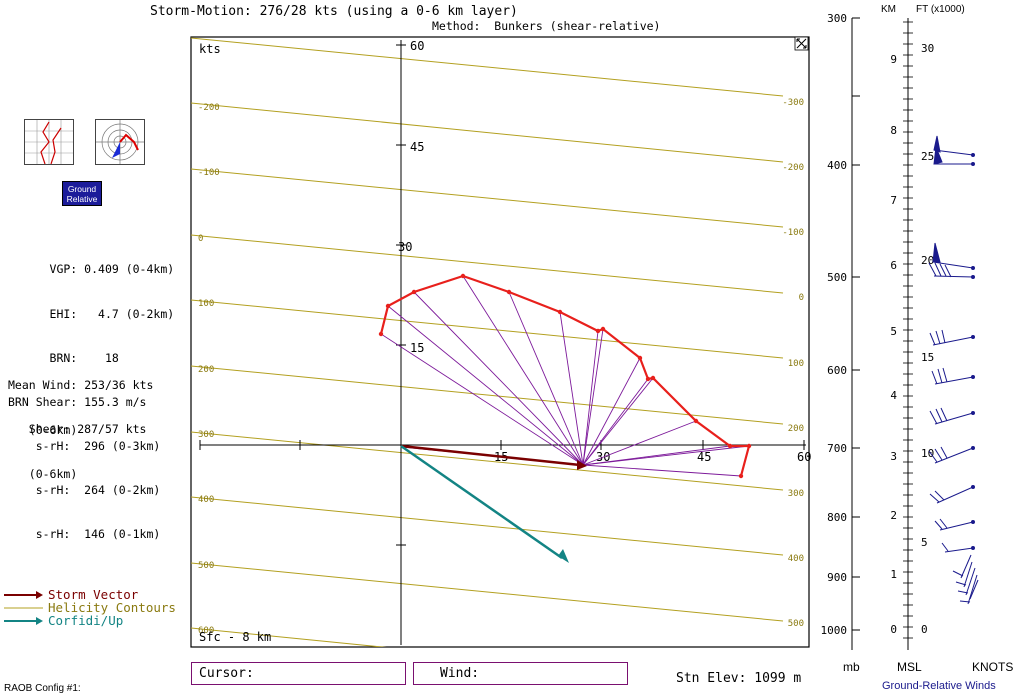 The image size is (1024, 697). I want to click on shear-value: 287/57 kts, so click(112, 429).